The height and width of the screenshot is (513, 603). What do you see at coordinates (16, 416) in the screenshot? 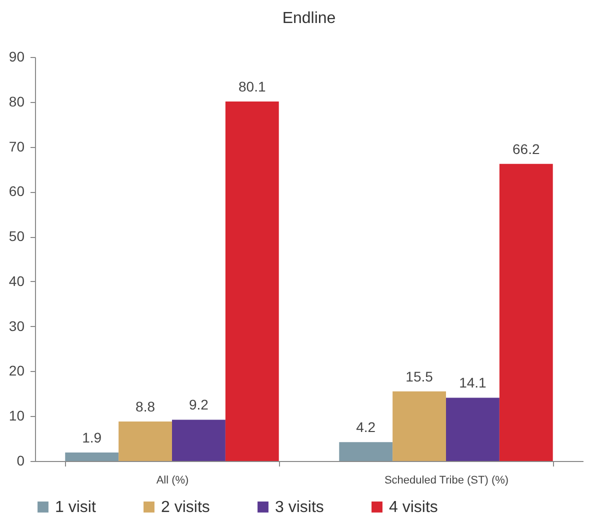
I see `y-tick-label: 10` at bounding box center [16, 416].